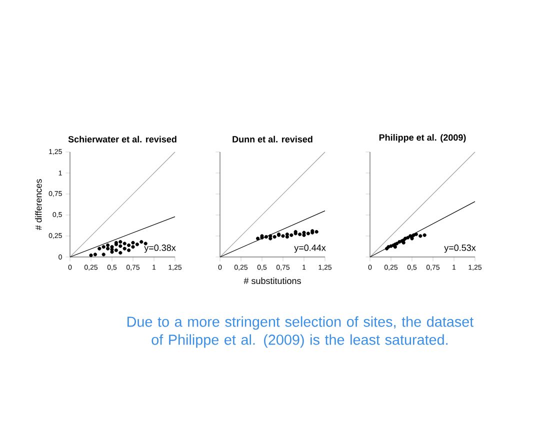  Describe the element at coordinates (422, 138) in the screenshot. I see `chart-title: Philippe et al. (2009)` at that location.